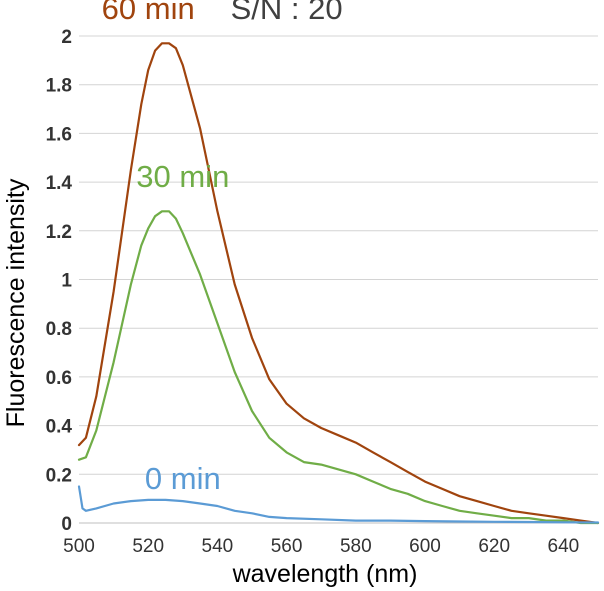 This screenshot has width=604, height=591. Describe the element at coordinates (287, 13) in the screenshot. I see `annotation-label: S/N : 20` at that location.